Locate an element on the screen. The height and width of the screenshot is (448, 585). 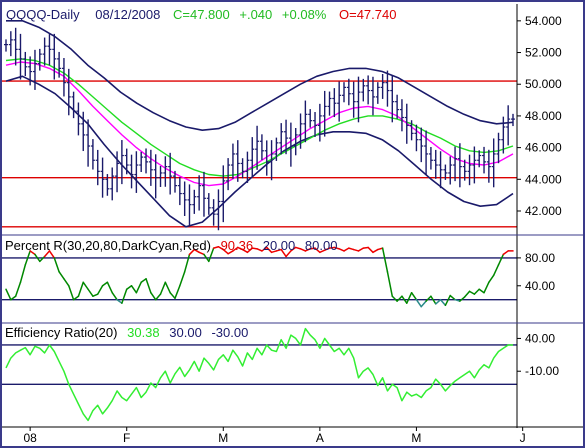
percent-r-value: 90.36 is located at coordinates (237, 245).